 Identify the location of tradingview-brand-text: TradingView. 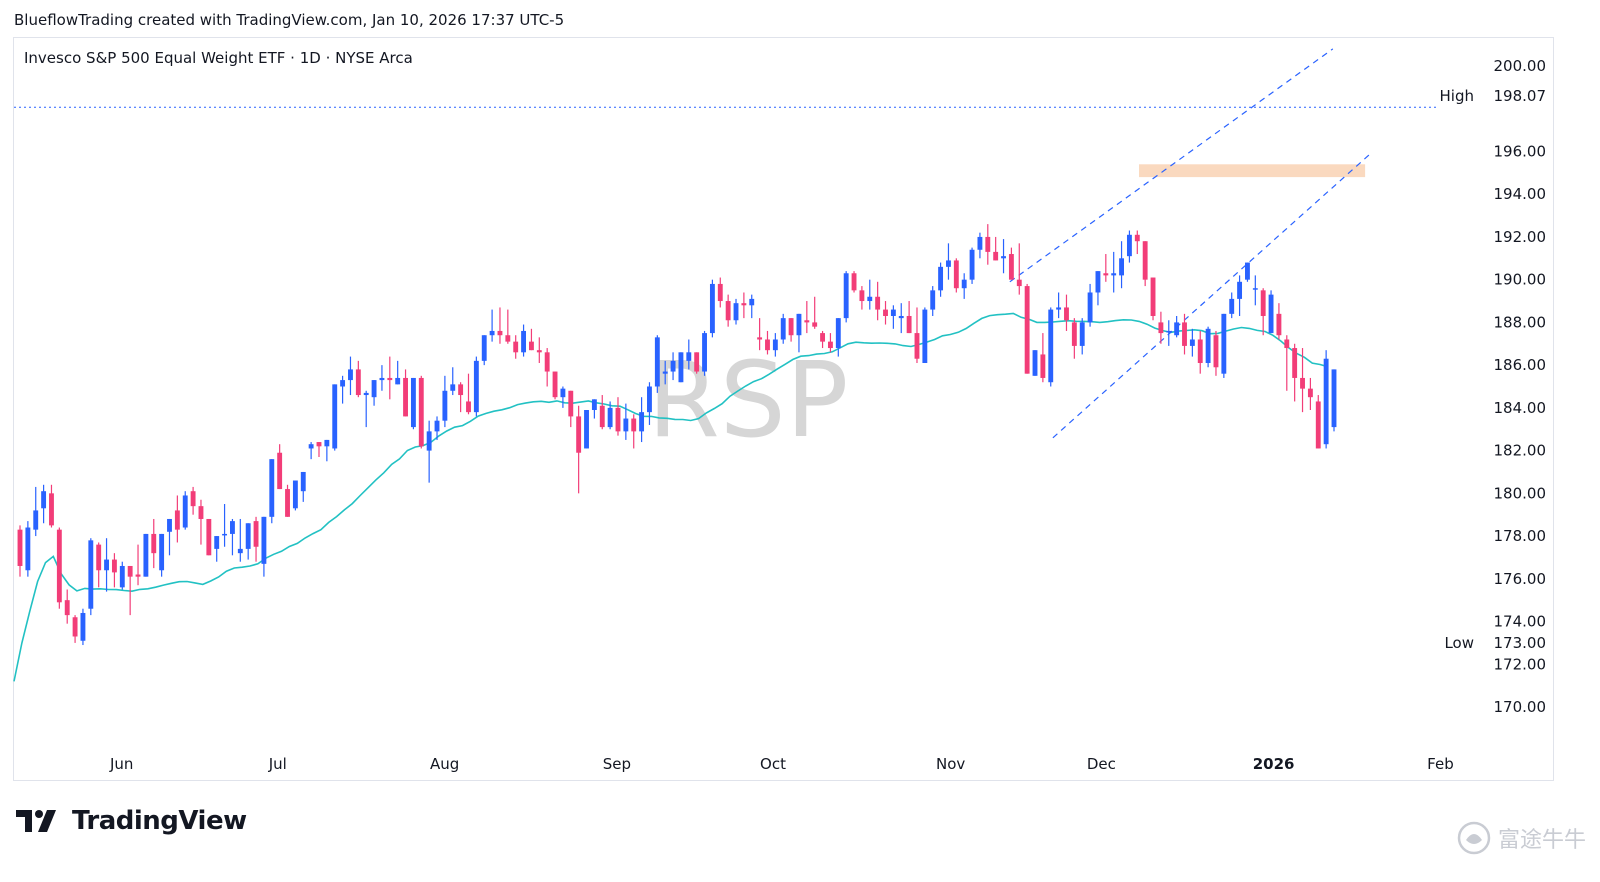
(159, 821).